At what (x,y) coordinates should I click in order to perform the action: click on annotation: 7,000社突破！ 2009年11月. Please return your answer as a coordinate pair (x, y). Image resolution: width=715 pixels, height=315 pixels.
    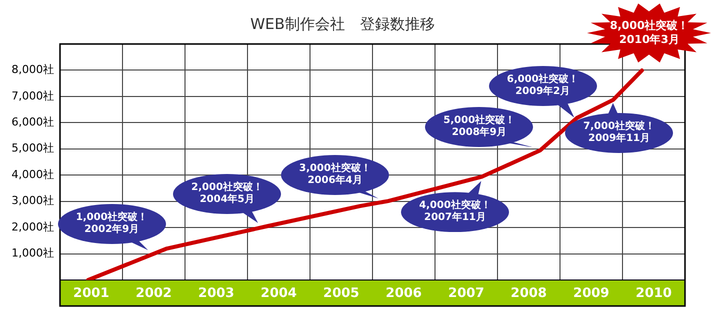
    Looking at the image, I should click on (619, 133).